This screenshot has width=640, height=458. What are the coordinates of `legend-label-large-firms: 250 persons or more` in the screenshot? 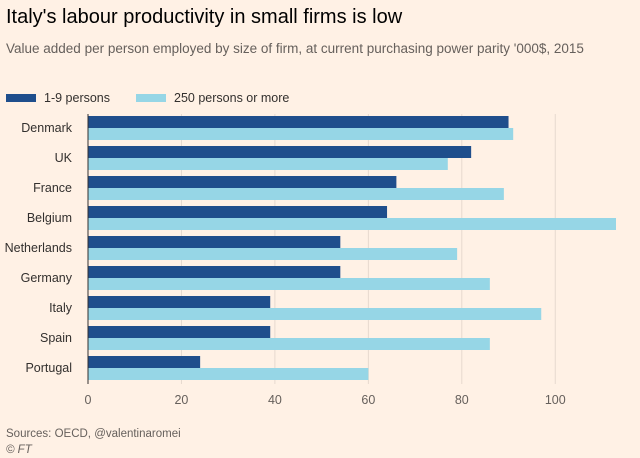 It's located at (232, 98).